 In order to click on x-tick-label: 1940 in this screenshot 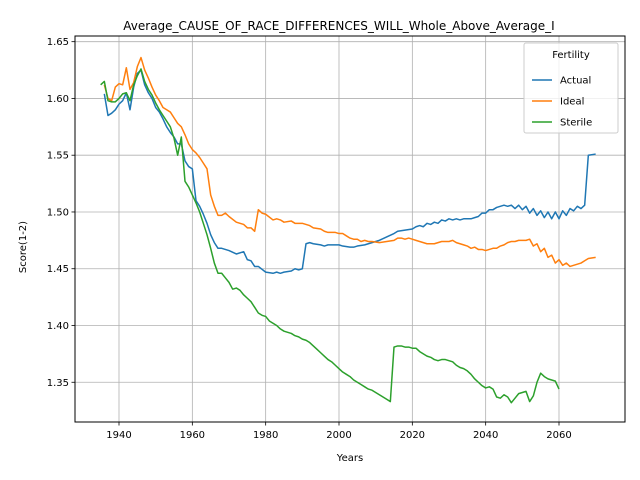, I will do `click(118, 435)`.